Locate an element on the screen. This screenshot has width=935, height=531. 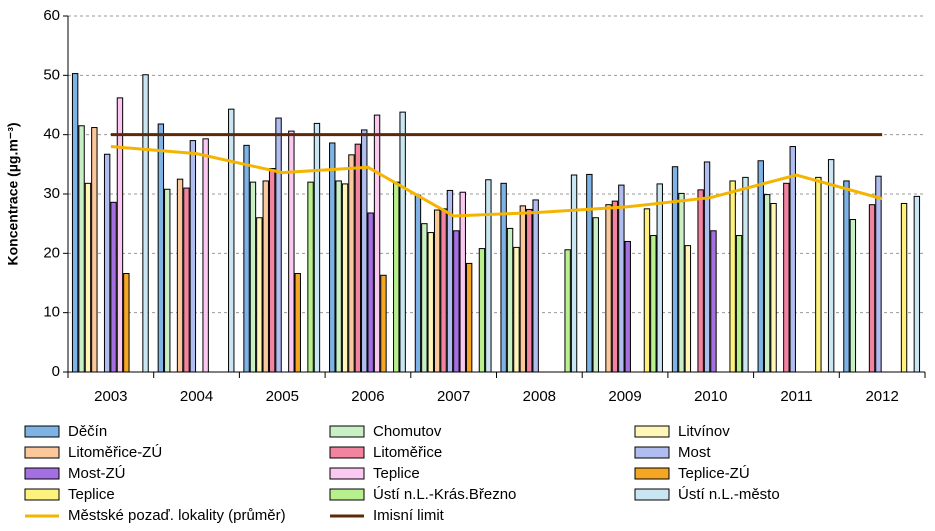
x-tick-label: 2004 is located at coordinates (196, 396).